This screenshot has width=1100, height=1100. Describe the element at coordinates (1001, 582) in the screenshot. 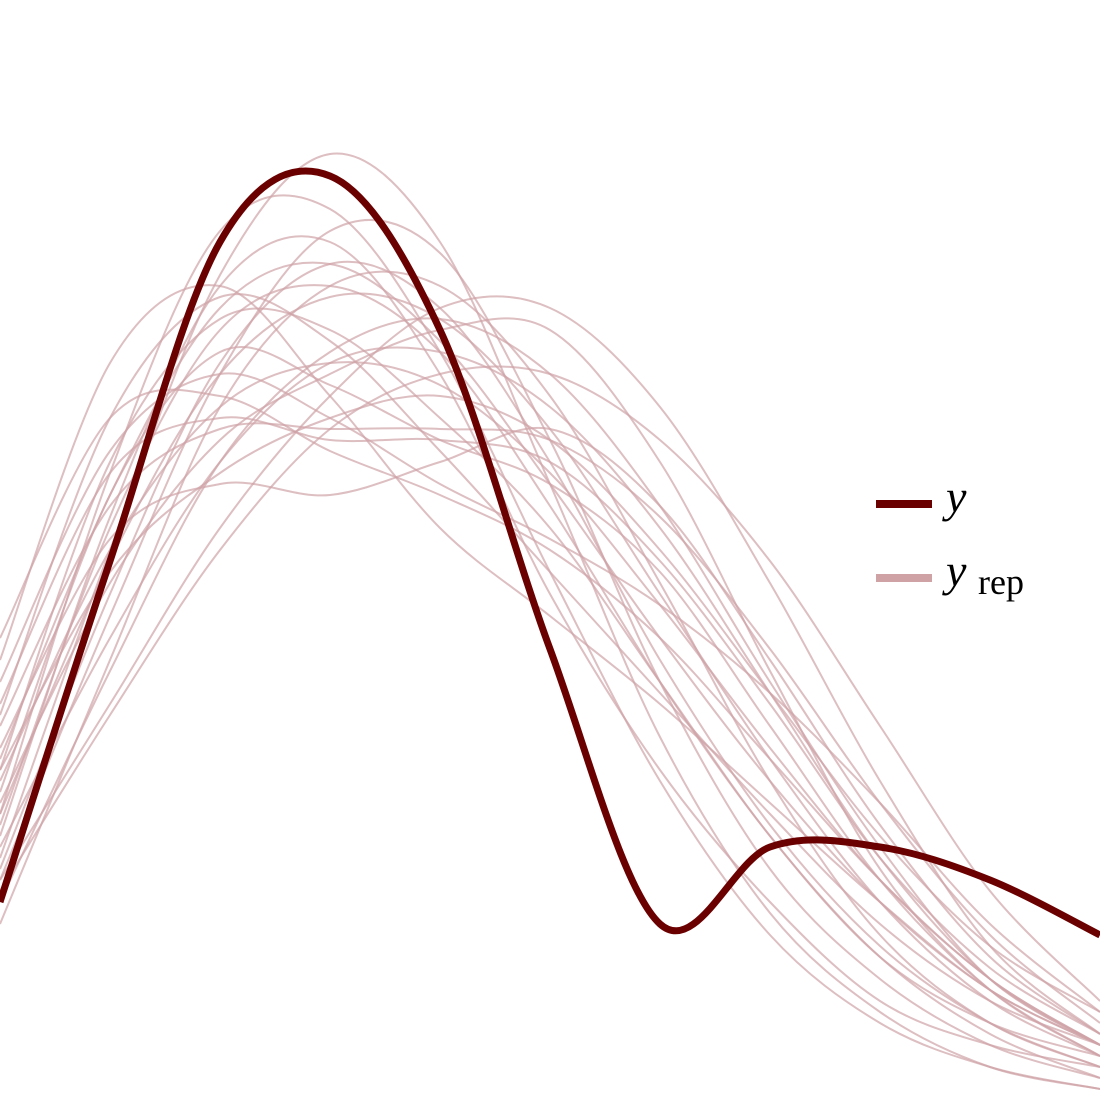

I see `legend-yrep-subscript: rep` at that location.